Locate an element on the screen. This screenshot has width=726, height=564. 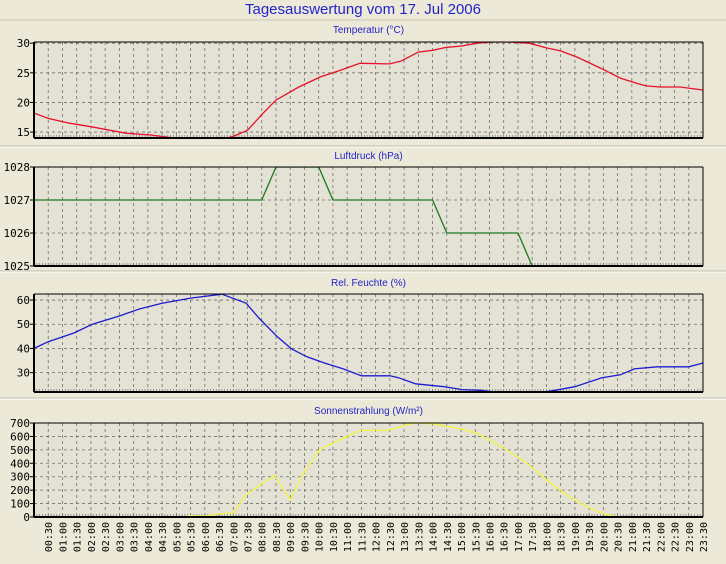
panel-title: Sonnenstrahlung (W/m²) is located at coordinates (368, 411).